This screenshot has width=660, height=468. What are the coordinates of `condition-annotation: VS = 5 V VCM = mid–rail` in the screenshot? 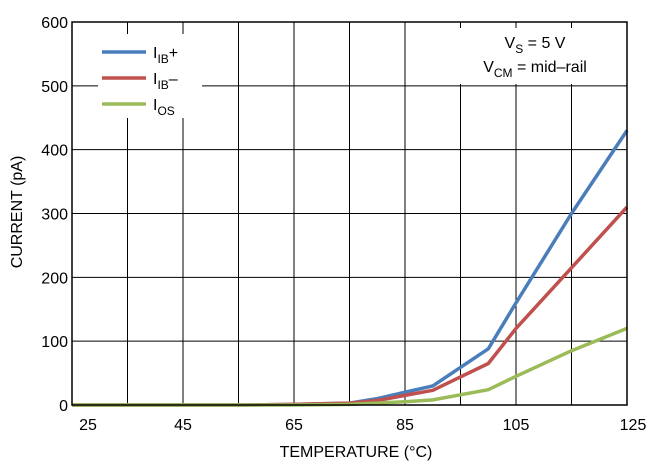 It's located at (535, 56).